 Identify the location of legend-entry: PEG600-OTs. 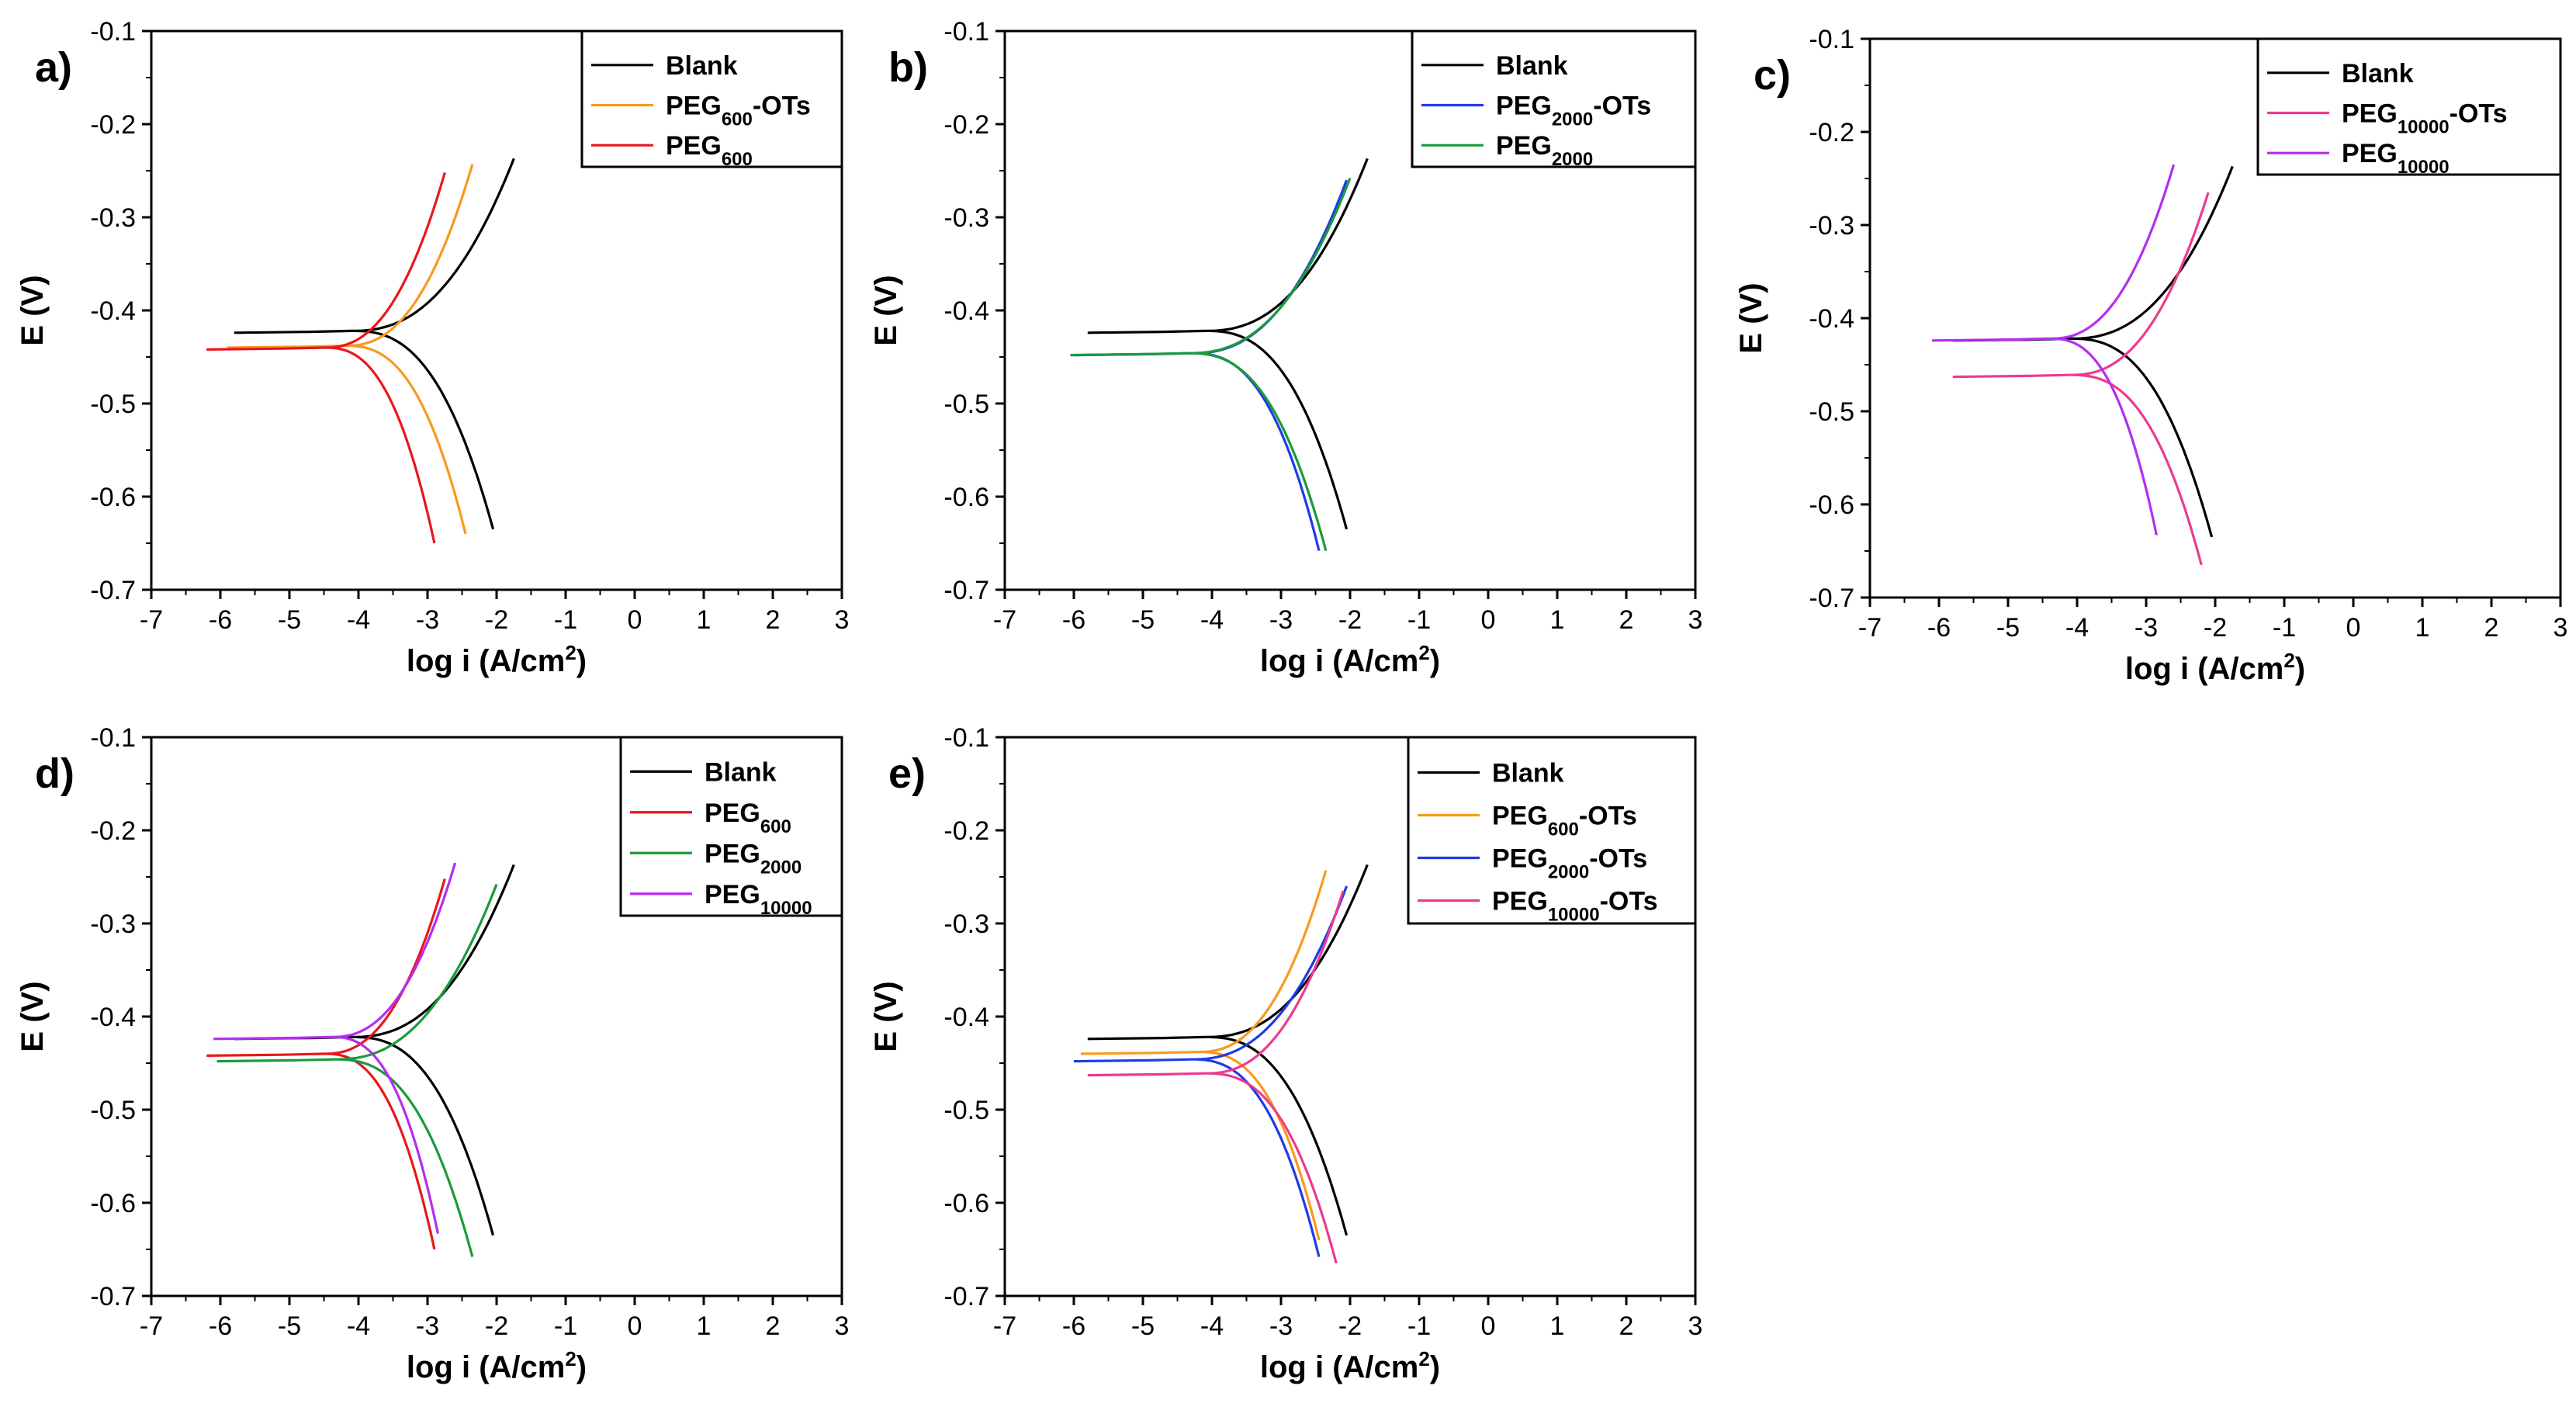
(1564, 821).